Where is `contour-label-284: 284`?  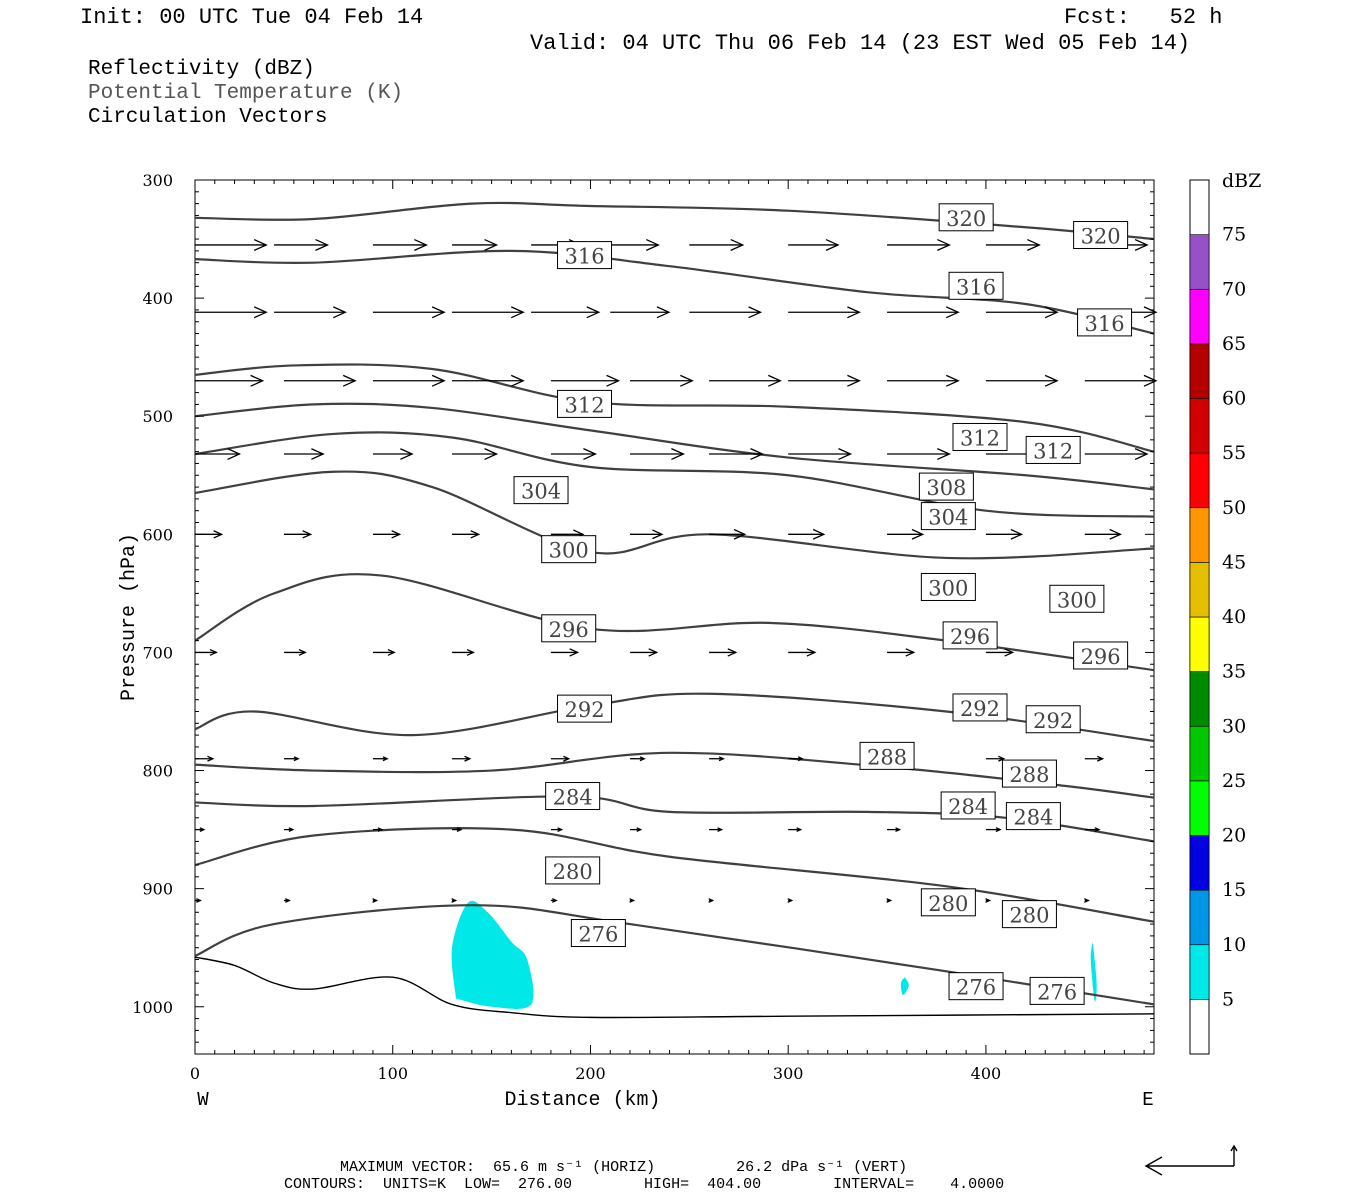
contour-label-284: 284 is located at coordinates (573, 798).